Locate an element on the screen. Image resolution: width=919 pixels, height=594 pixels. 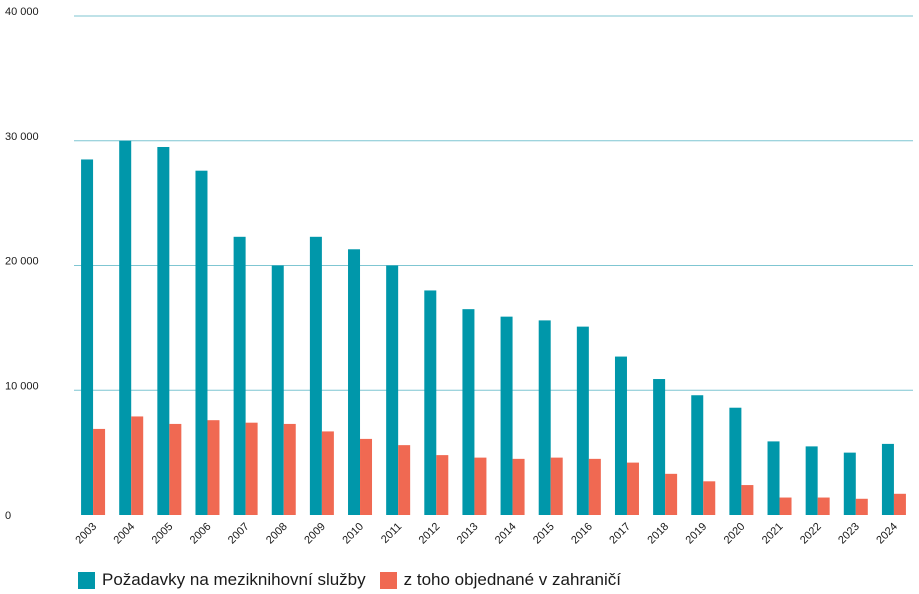
x-tick-label: 2021 is located at coordinates (773, 534).